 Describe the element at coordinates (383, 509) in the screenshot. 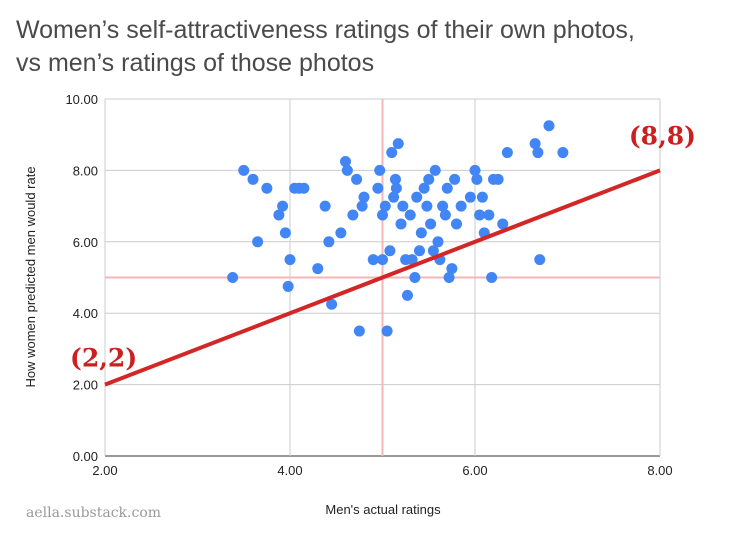

I see `x-axis-label: Men's actual ratings` at that location.